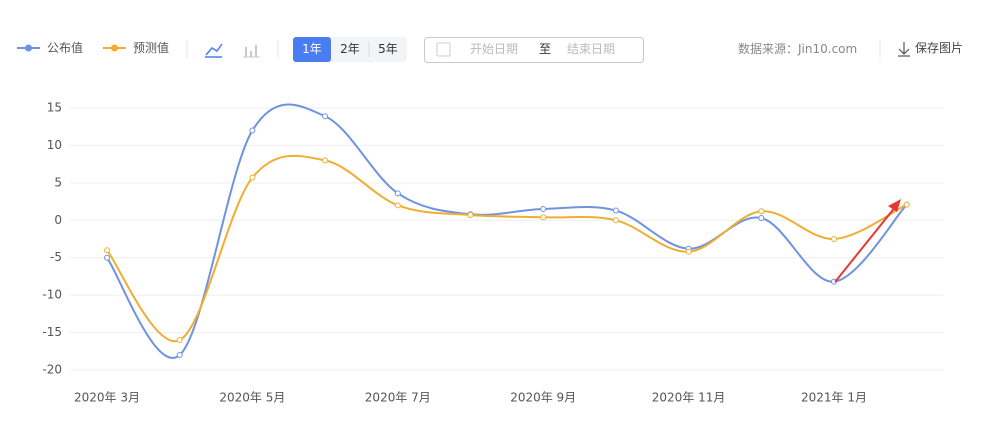 This screenshot has width=986, height=425. Describe the element at coordinates (545, 49) in the screenshot. I see `date-separator: 至` at that location.